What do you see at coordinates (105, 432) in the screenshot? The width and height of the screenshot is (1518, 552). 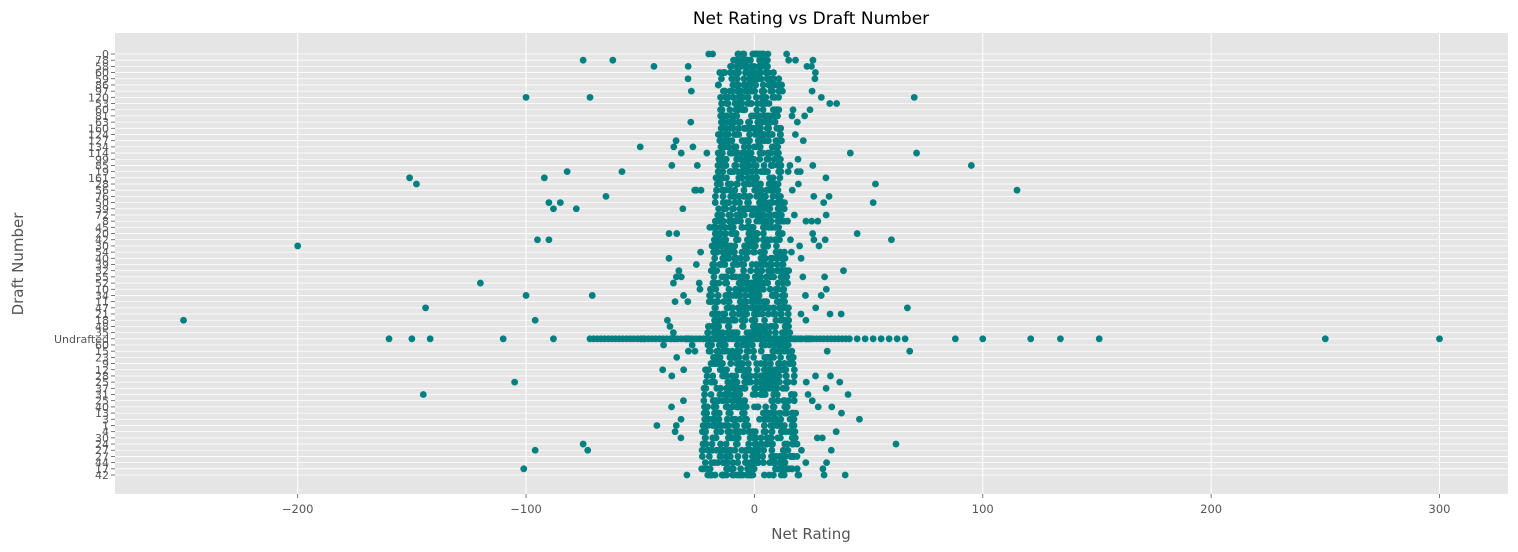 I see `y-tick-label: 4` at bounding box center [105, 432].